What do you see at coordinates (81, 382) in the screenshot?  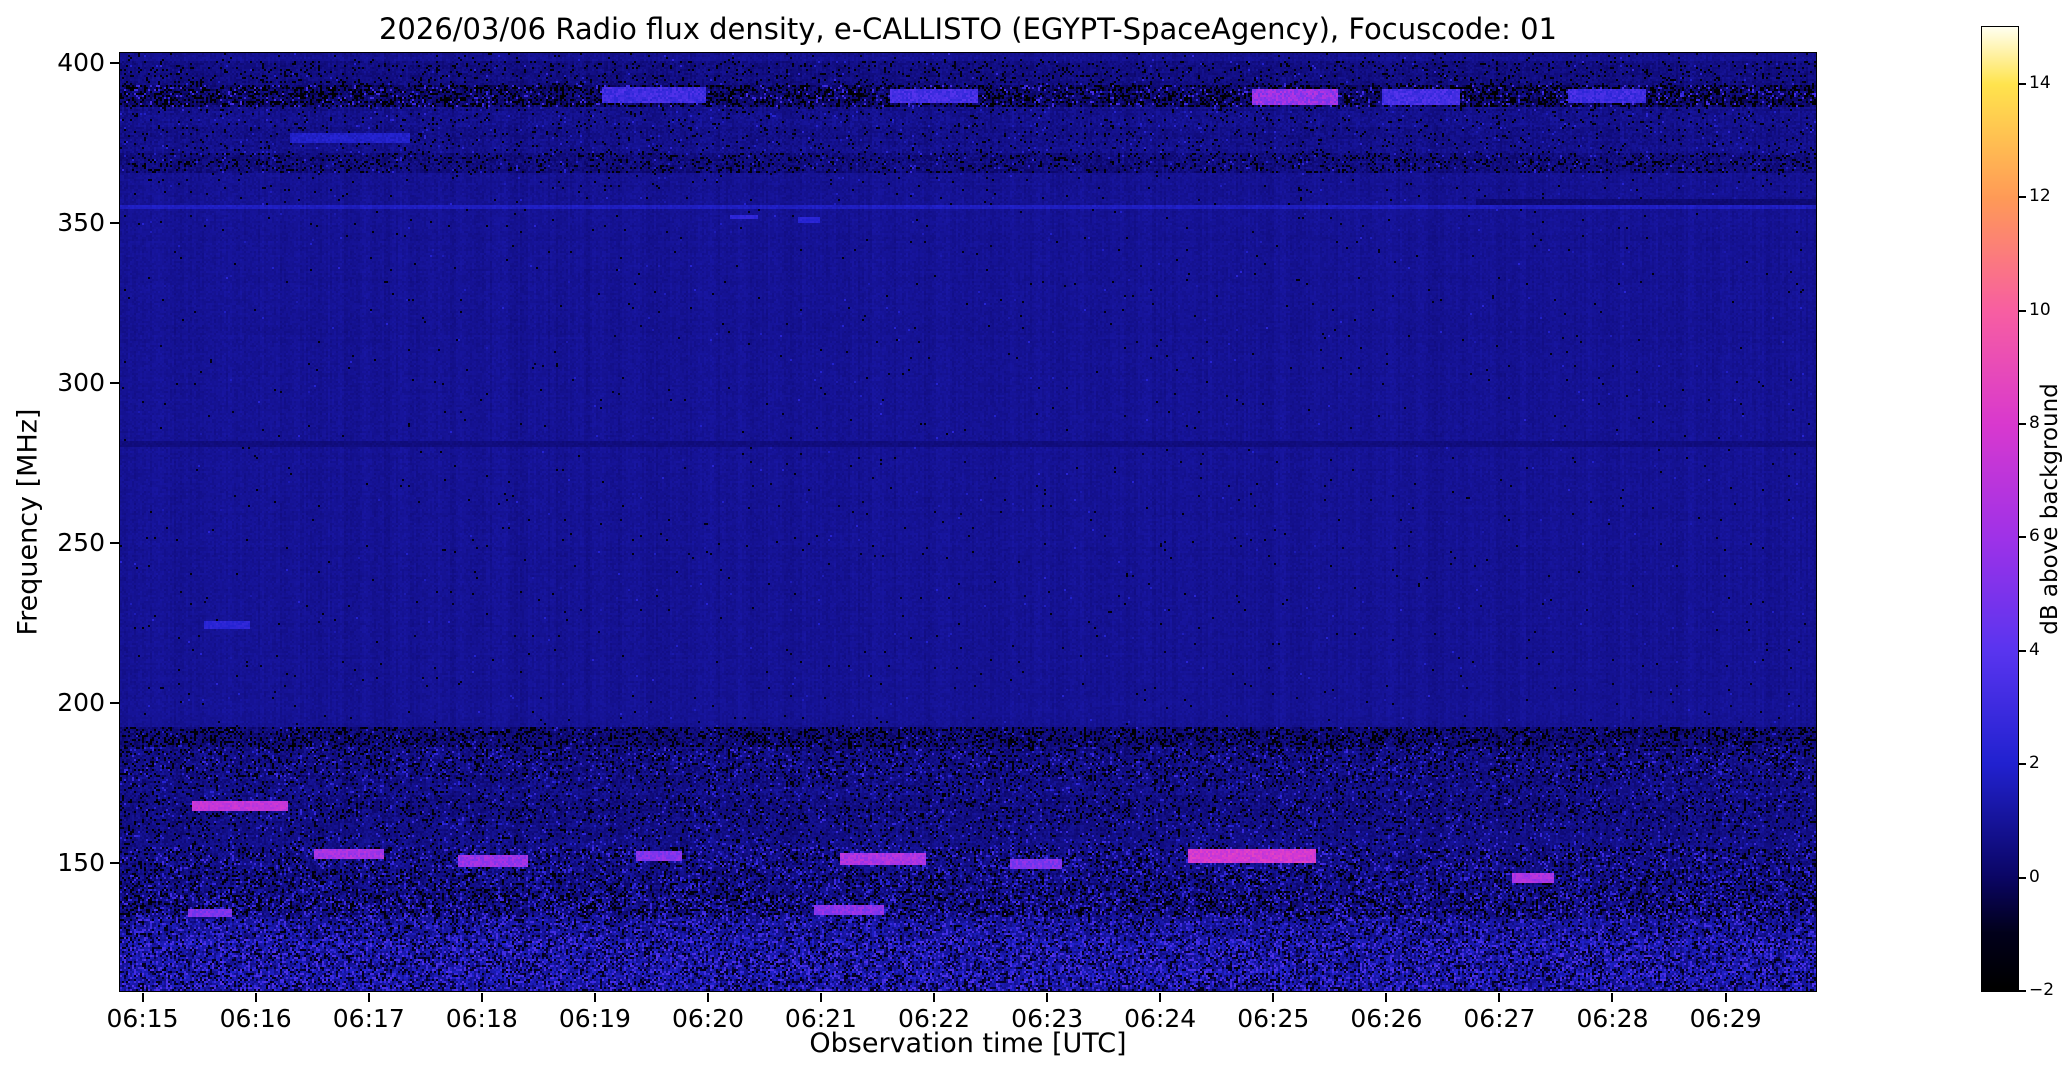 I see `y-tick-label: 300` at bounding box center [81, 382].